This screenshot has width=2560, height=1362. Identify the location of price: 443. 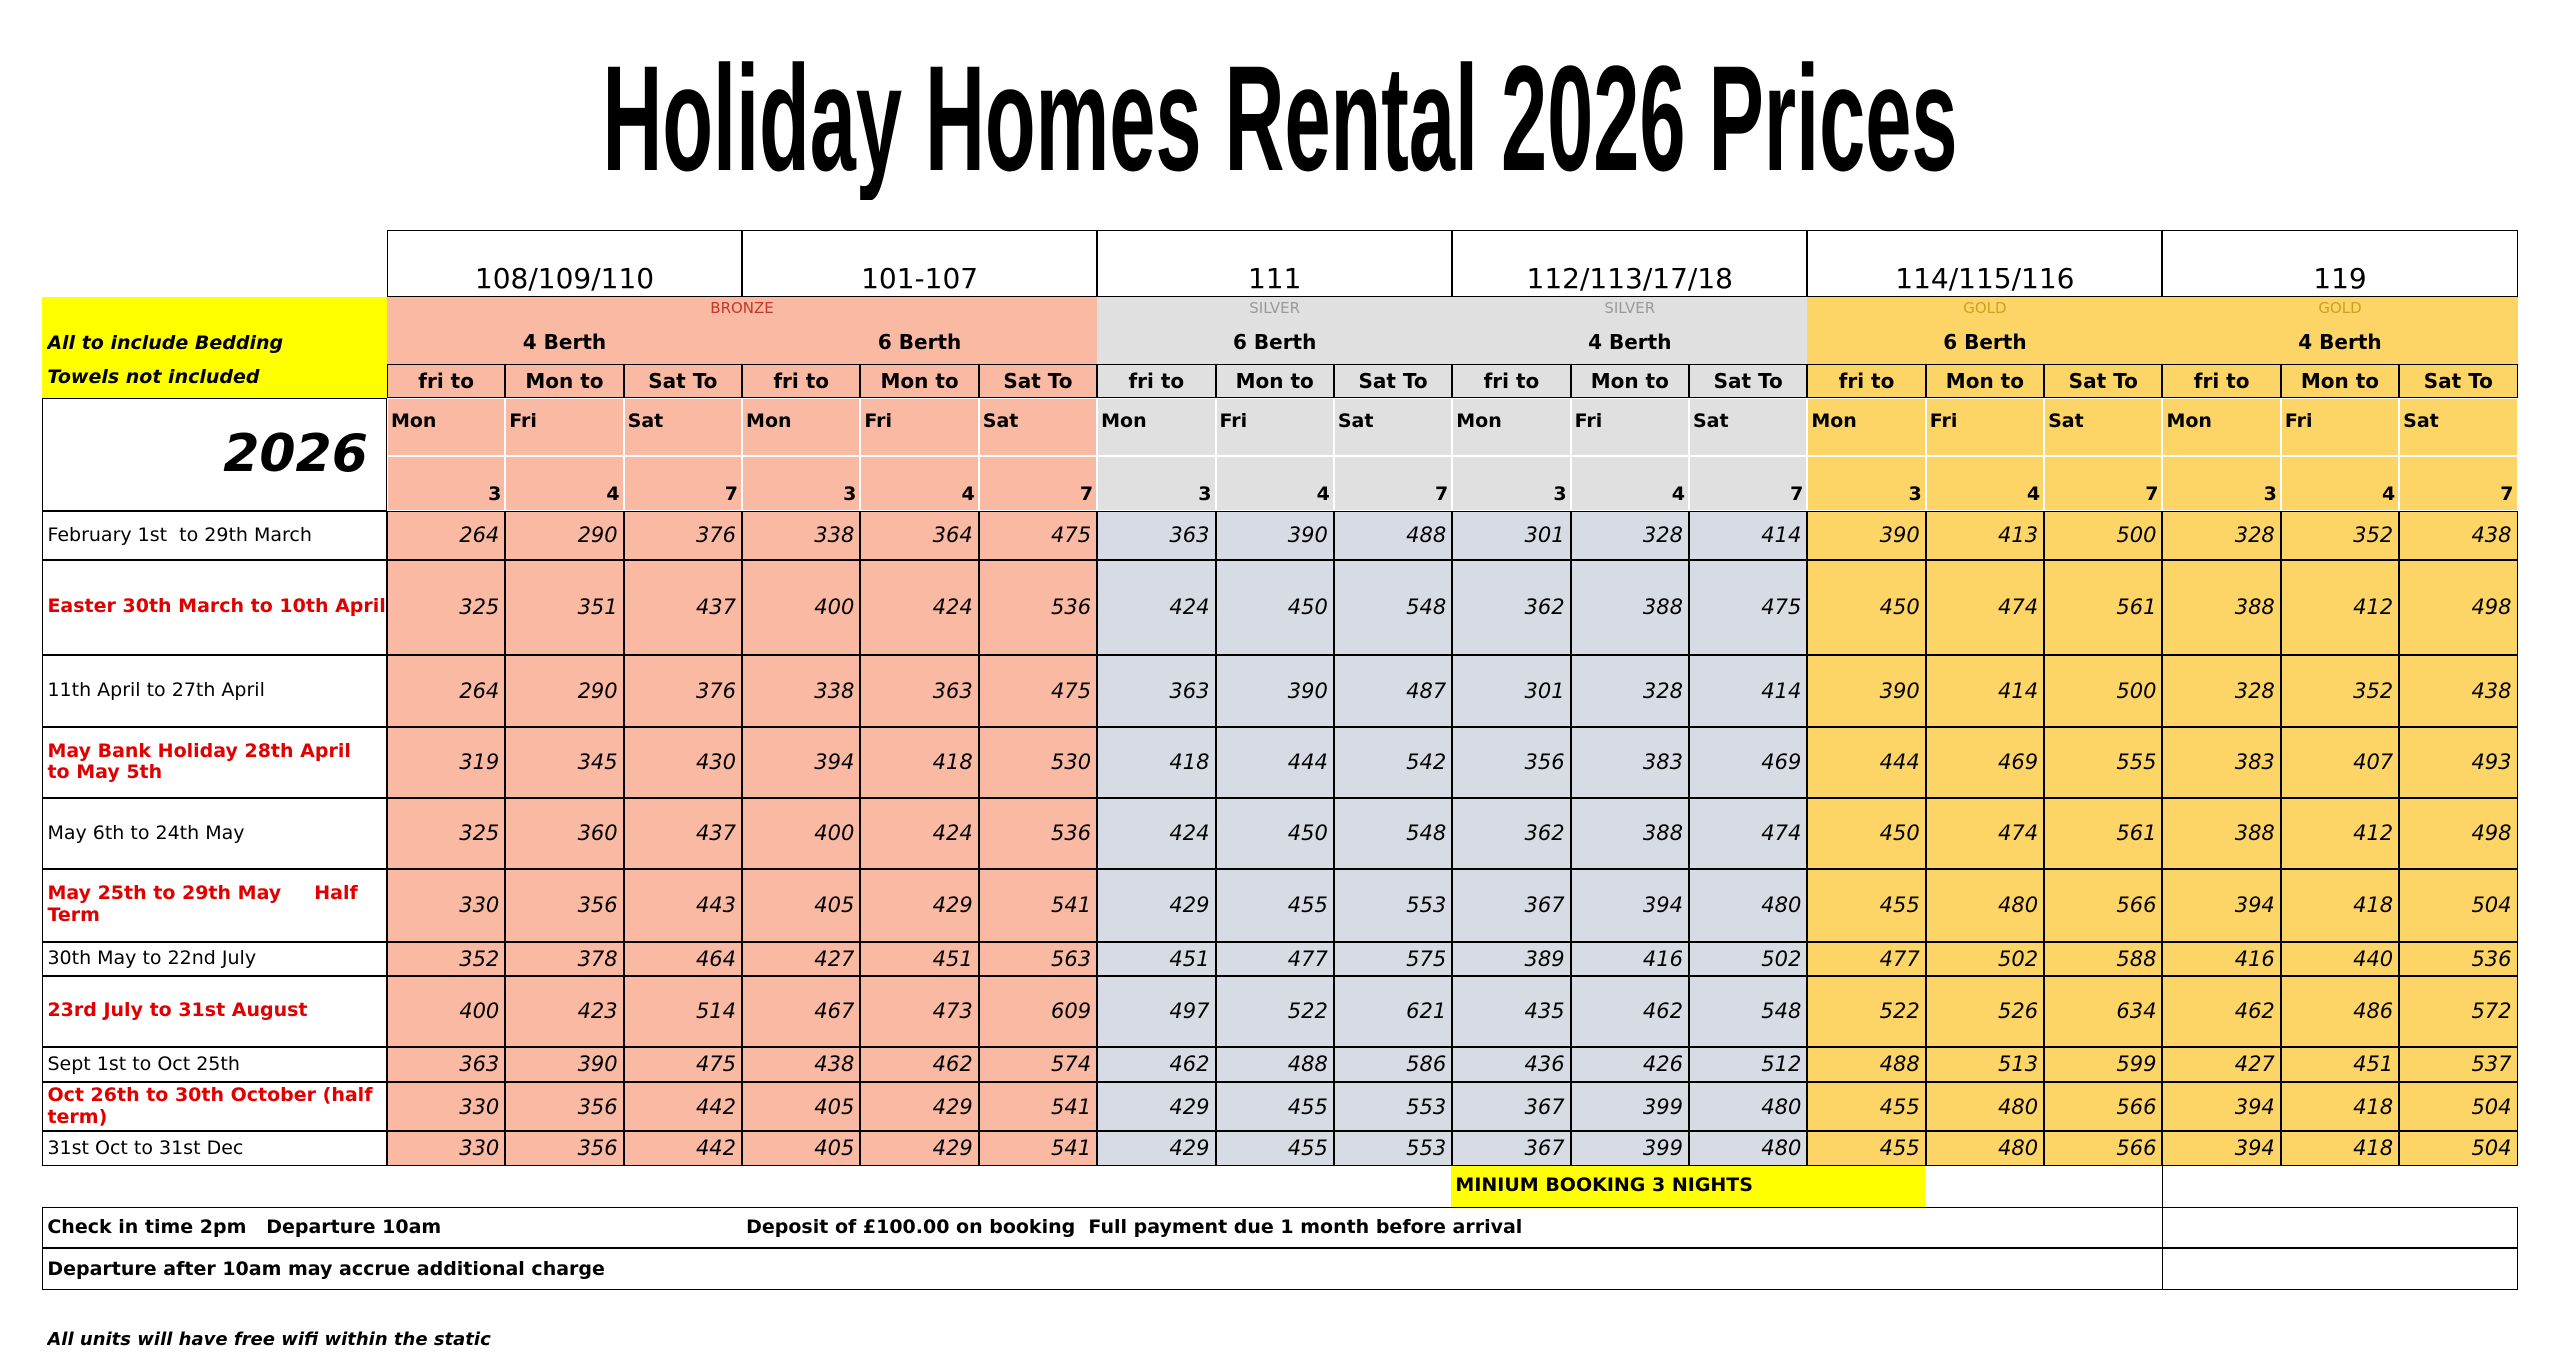
(683, 905).